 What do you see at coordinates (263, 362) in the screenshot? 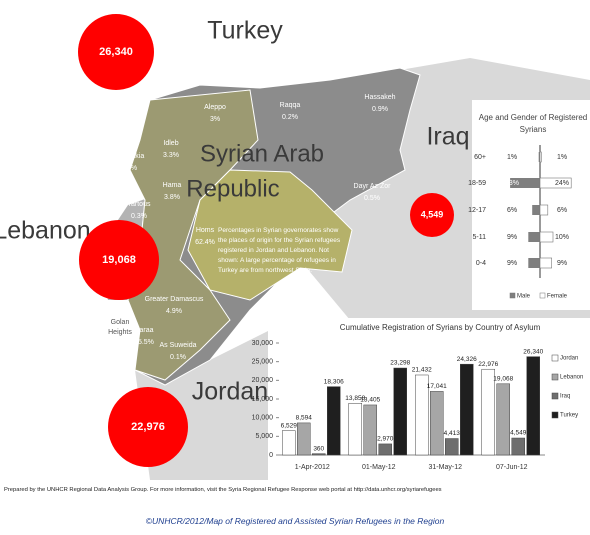
I see `y-tick-label: 25,000` at bounding box center [263, 362].